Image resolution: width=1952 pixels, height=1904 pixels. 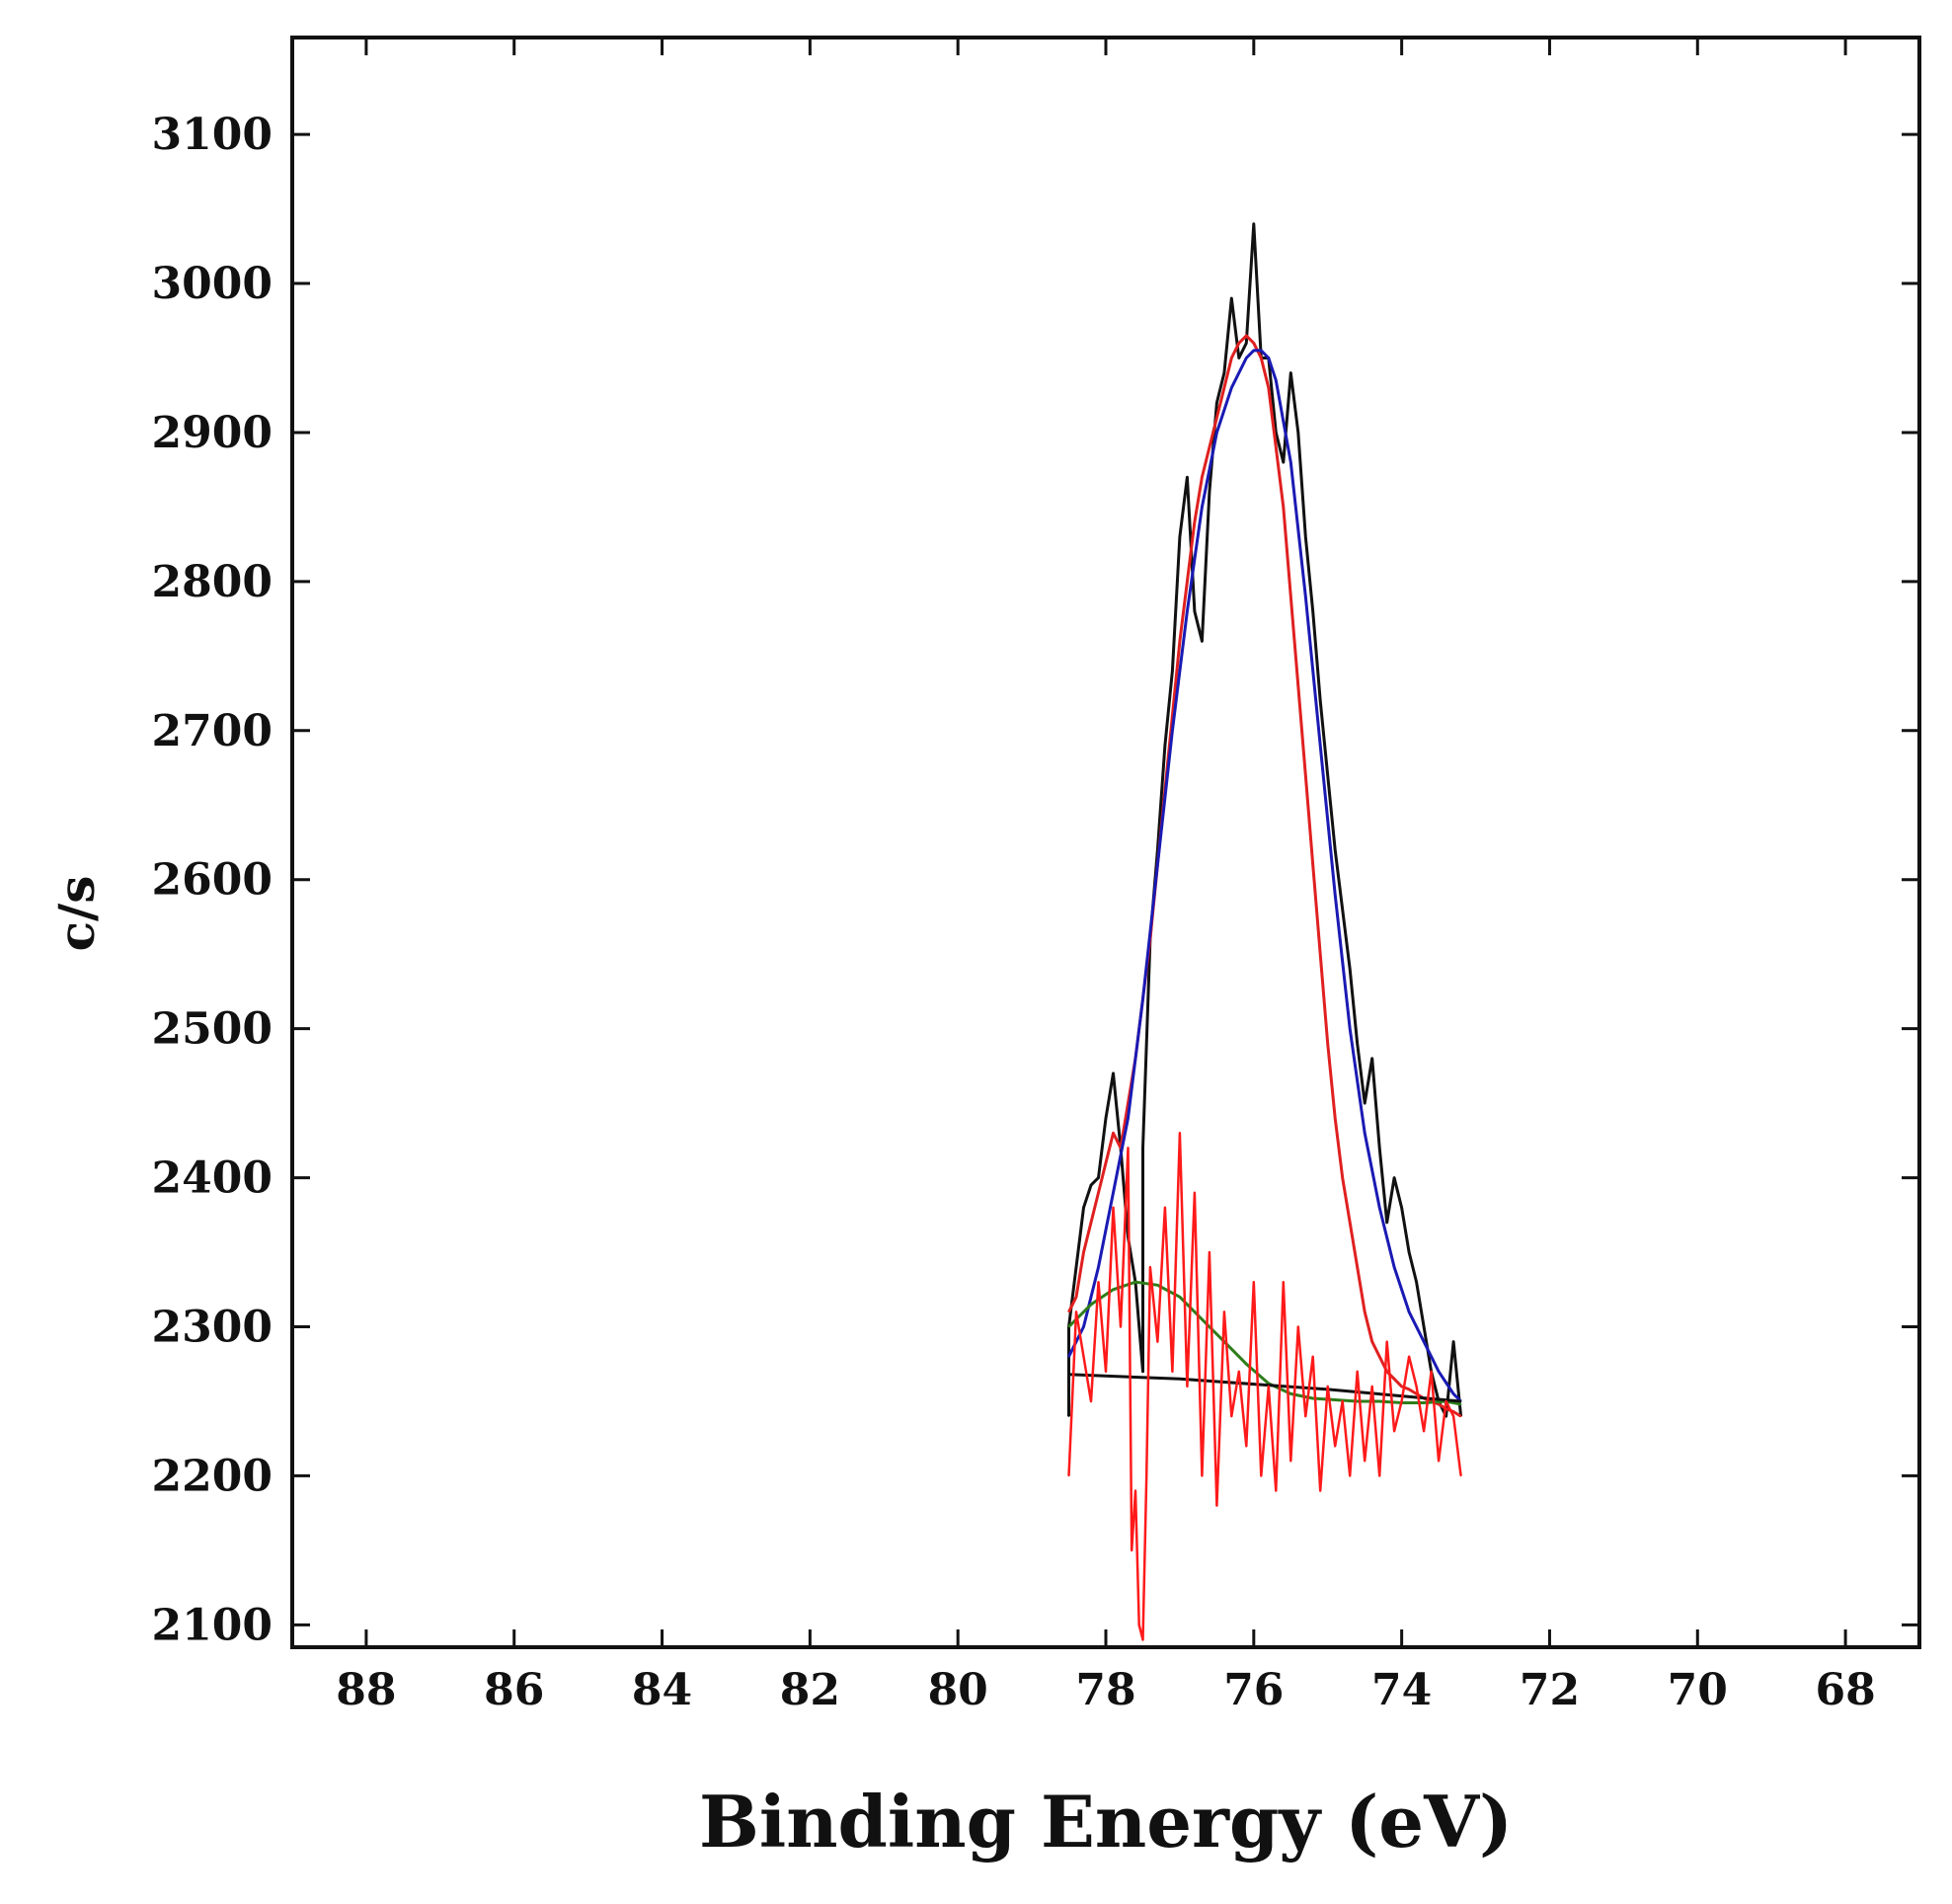 I want to click on y-tick-label: 2700, so click(x=212, y=731).